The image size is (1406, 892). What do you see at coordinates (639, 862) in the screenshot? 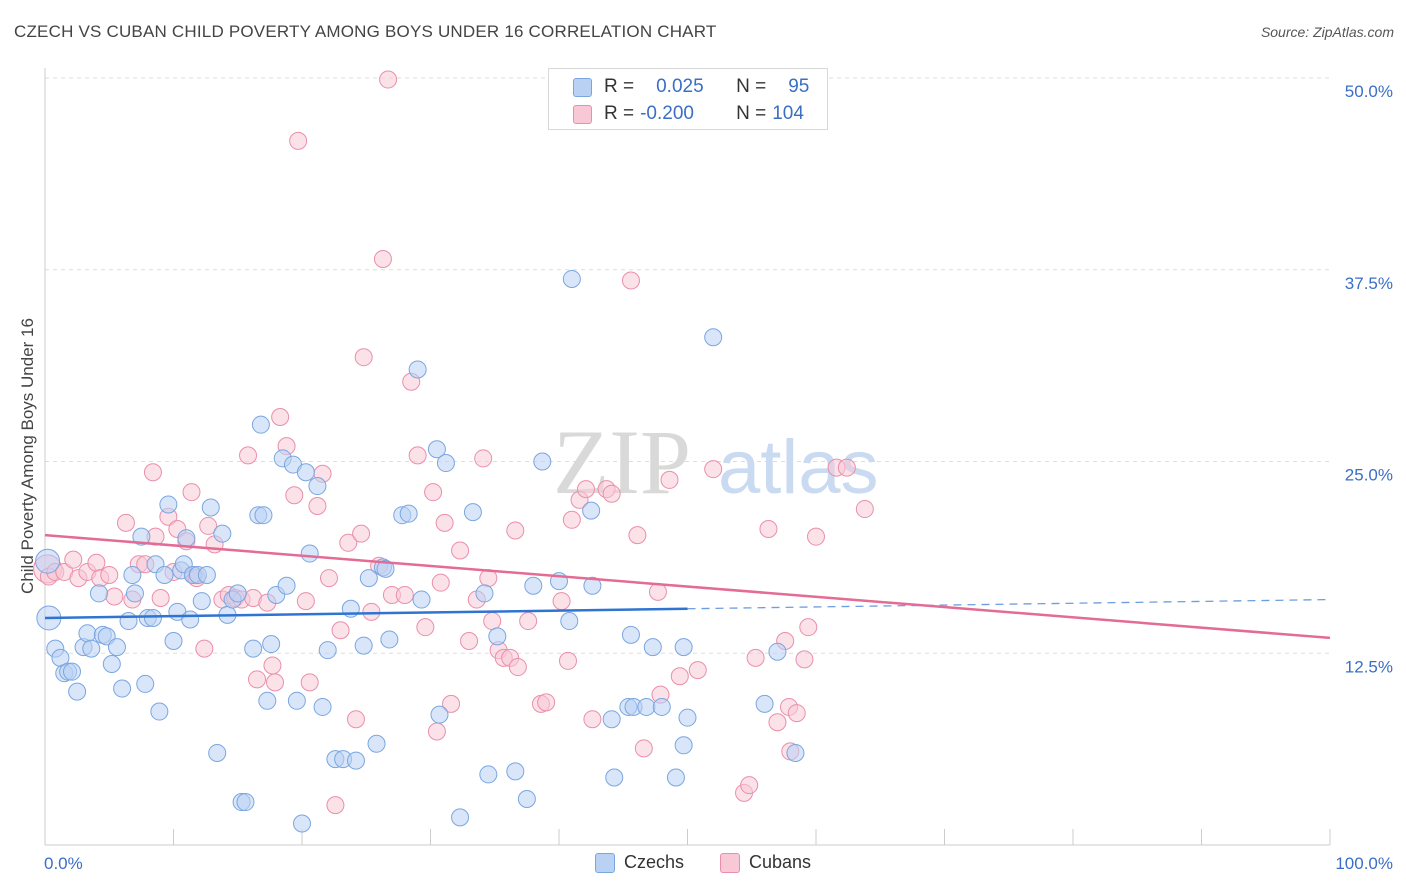
I see `legend-item-czechs: Czechs` at bounding box center [639, 862].